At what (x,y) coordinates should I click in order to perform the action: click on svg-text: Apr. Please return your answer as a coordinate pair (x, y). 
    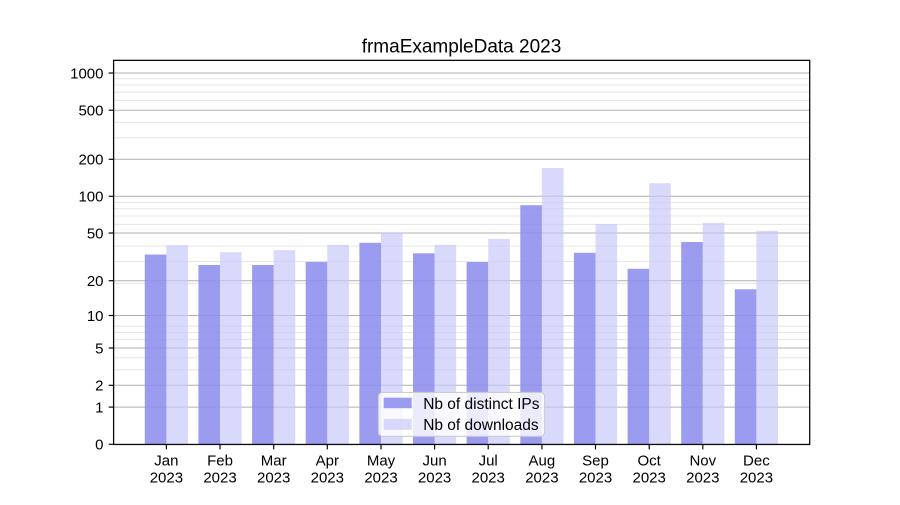
    Looking at the image, I should click on (327, 460).